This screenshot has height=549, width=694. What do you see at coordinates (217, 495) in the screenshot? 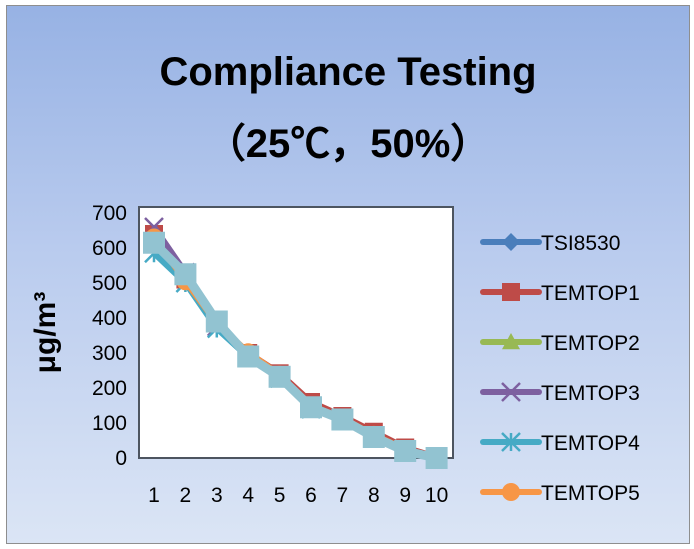
I see `x-tick-label: 3` at bounding box center [217, 495].